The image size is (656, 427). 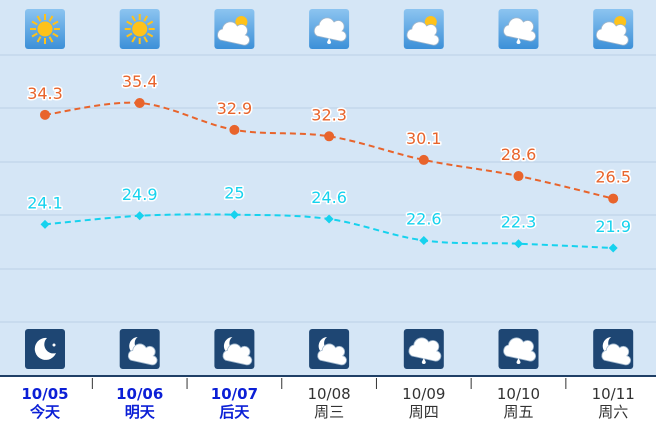 I want to click on date-background, so click(x=328, y=401).